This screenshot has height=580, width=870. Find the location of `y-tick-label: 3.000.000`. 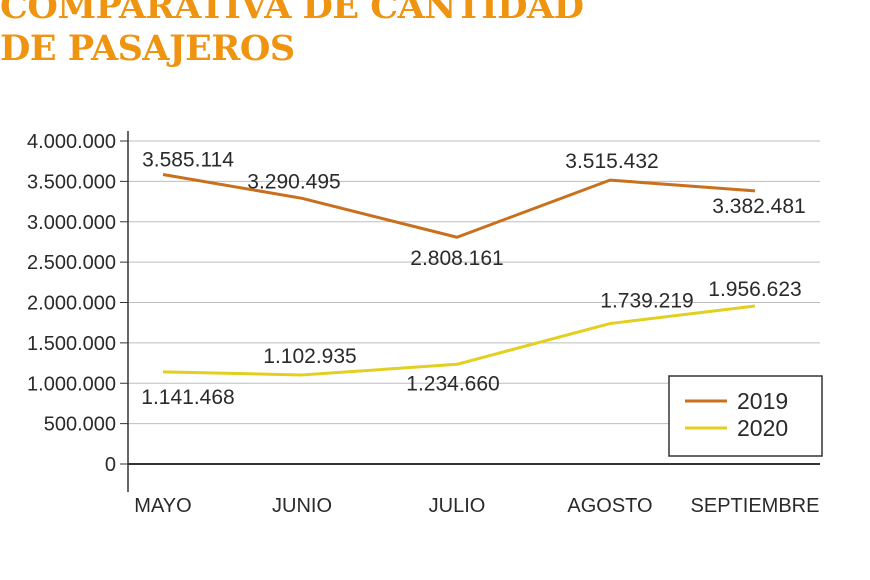

y-tick-label: 3.000.000 is located at coordinates (71, 223).